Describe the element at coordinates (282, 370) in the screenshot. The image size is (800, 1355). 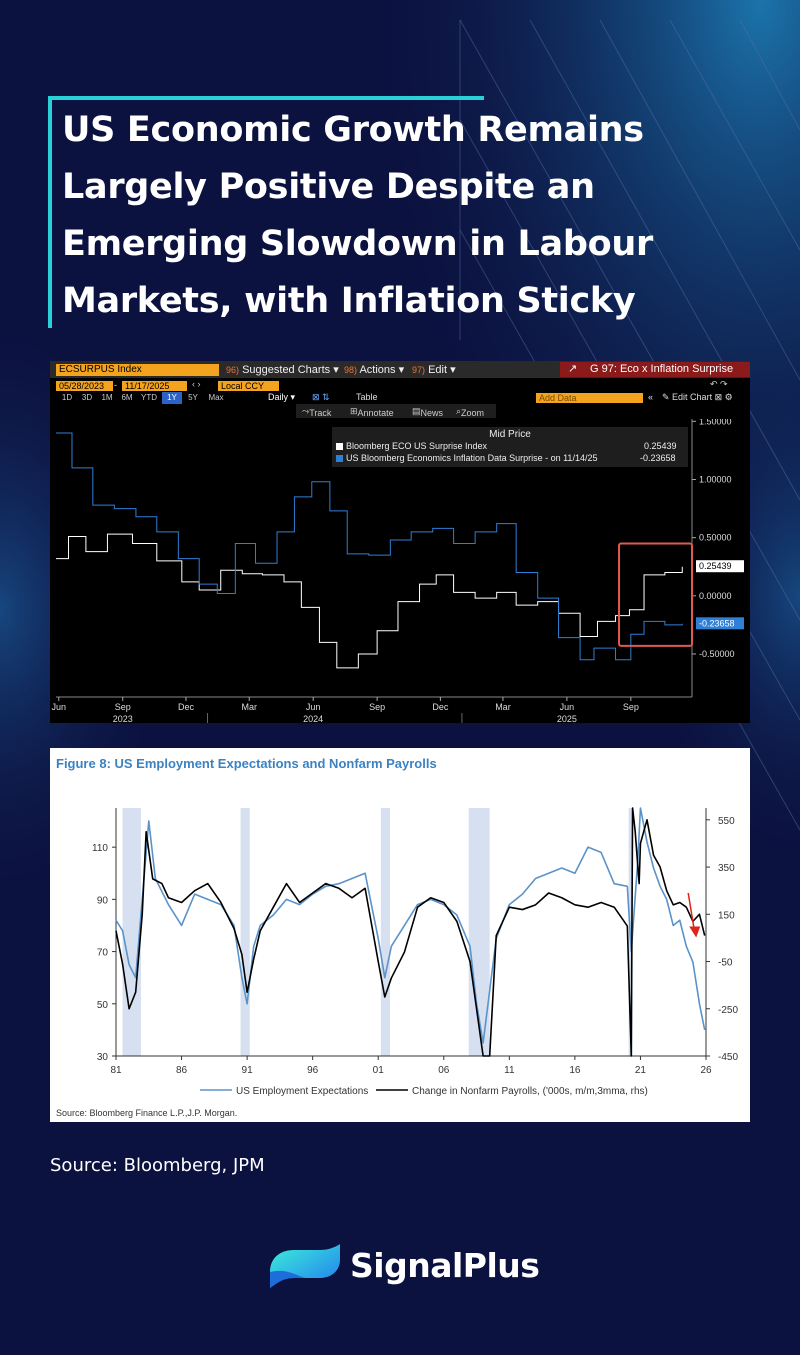
I see `menu-suggested-charts: 96) Suggested Charts ▾` at that location.